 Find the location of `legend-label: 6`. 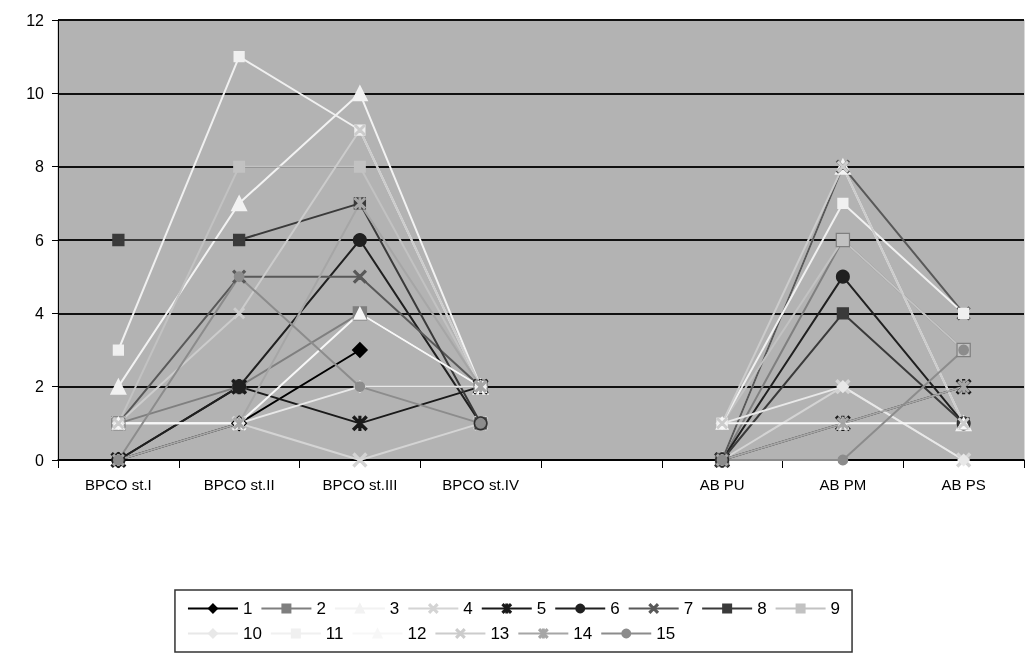

legend-label: 6 is located at coordinates (615, 608).